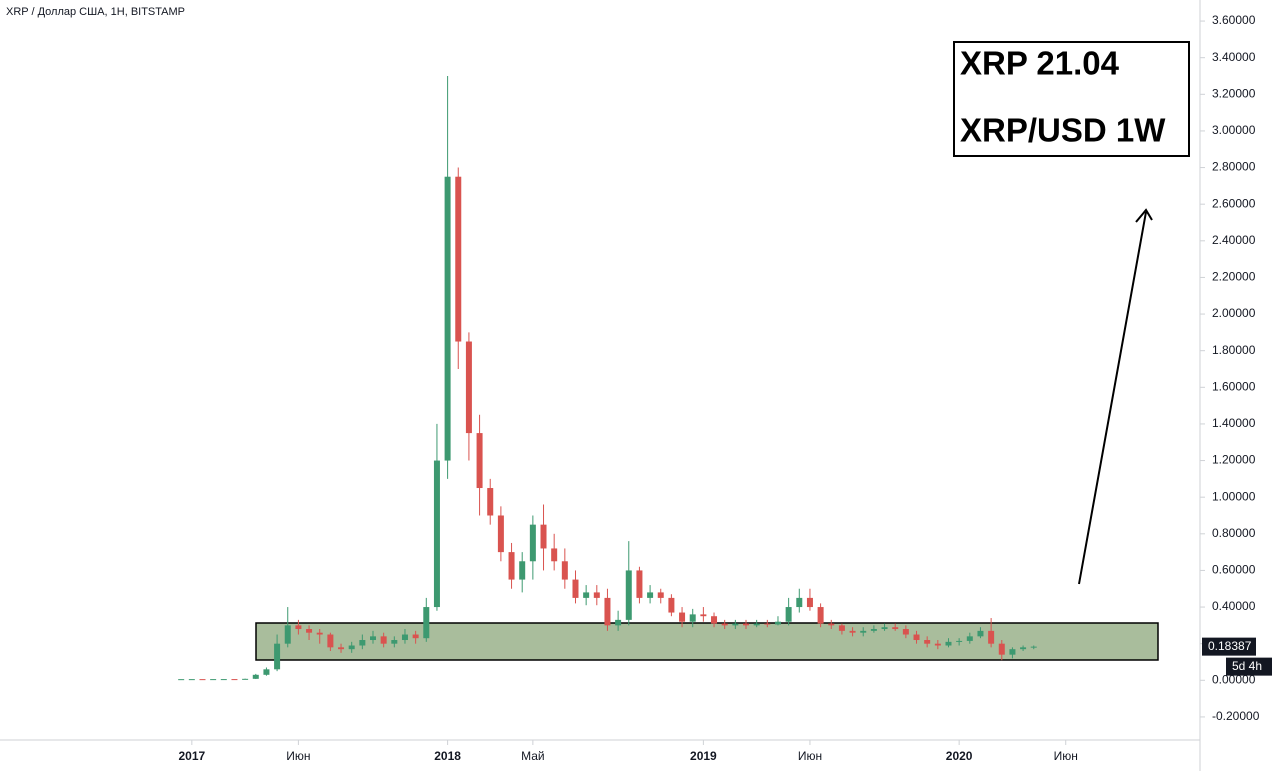  What do you see at coordinates (1234, 93) in the screenshot?
I see `y-tick-label: 3.20000` at bounding box center [1234, 93].